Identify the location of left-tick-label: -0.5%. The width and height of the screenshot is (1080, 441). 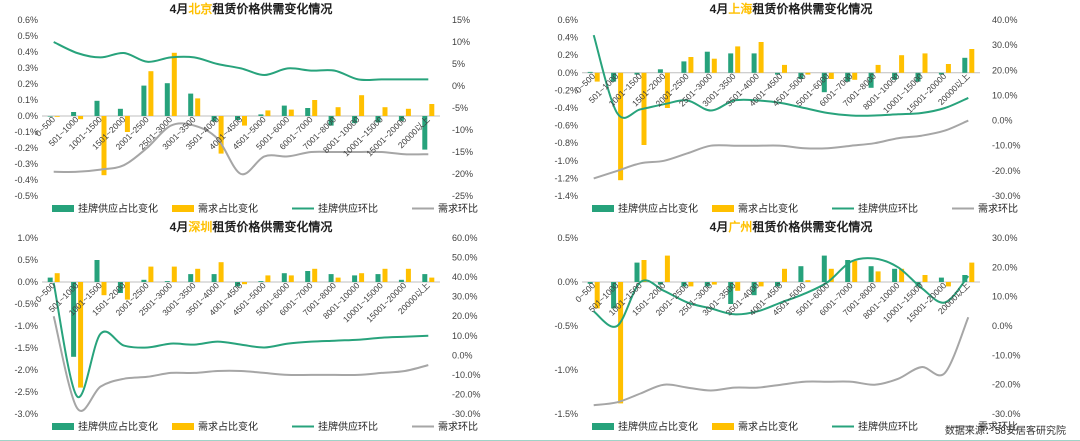
(566, 326).